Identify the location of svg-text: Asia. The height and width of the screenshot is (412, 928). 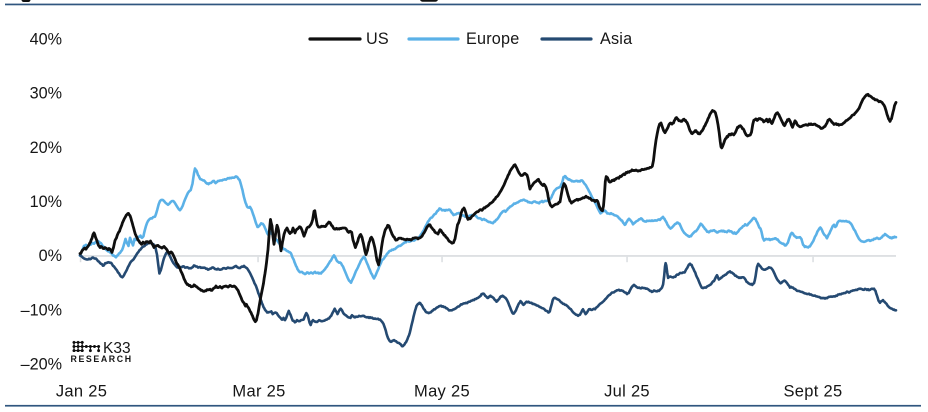
(616, 39).